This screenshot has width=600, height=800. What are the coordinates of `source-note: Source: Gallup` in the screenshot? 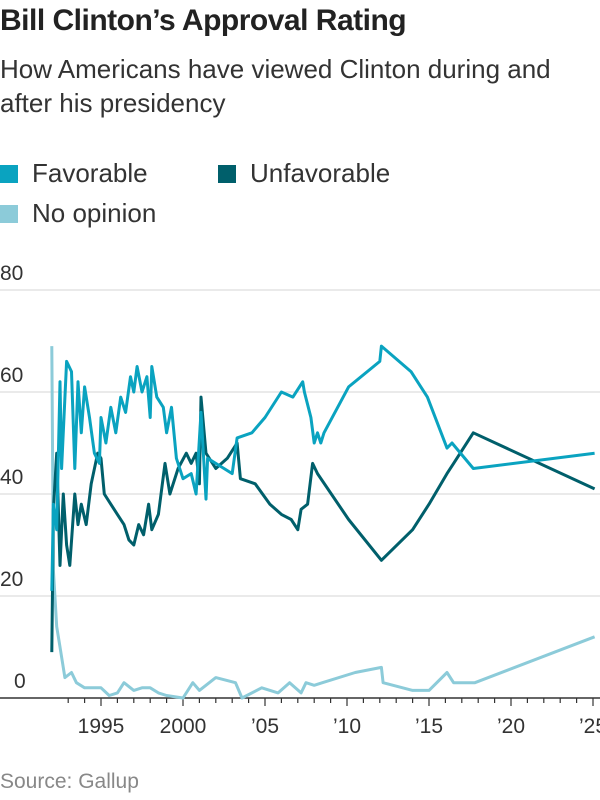 It's located at (69, 781).